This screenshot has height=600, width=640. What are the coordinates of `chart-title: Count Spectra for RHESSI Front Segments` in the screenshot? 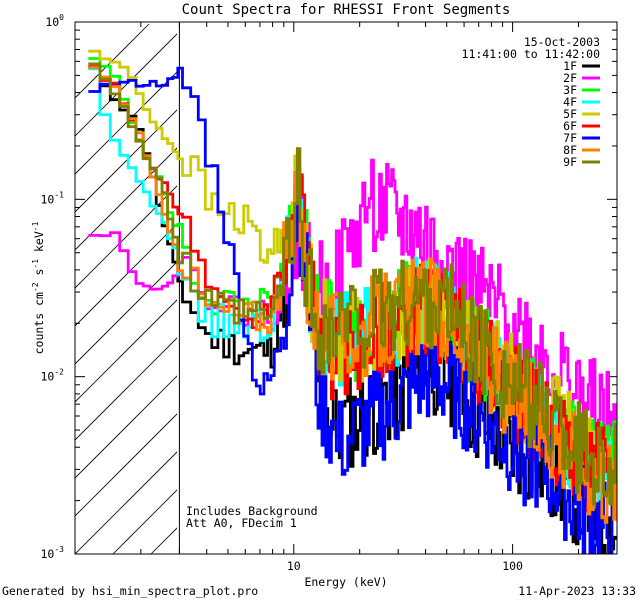 It's located at (346, 10).